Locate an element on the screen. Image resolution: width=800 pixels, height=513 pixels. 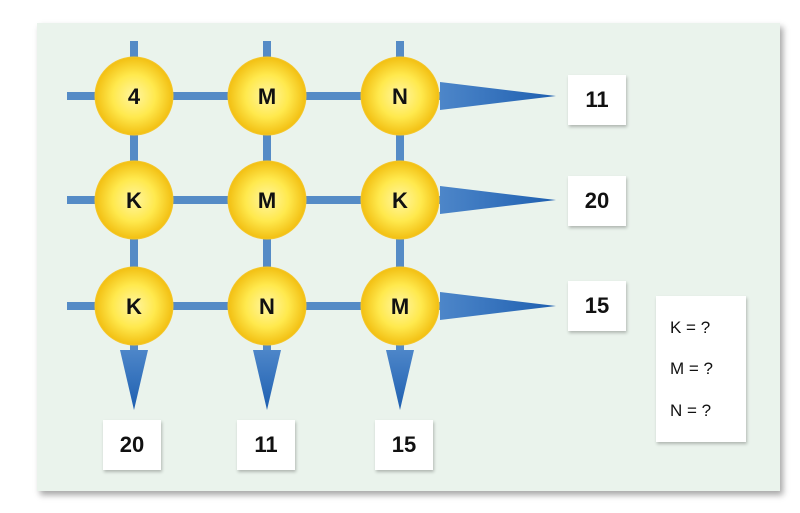
row-arrows is located at coordinates (498, 201).